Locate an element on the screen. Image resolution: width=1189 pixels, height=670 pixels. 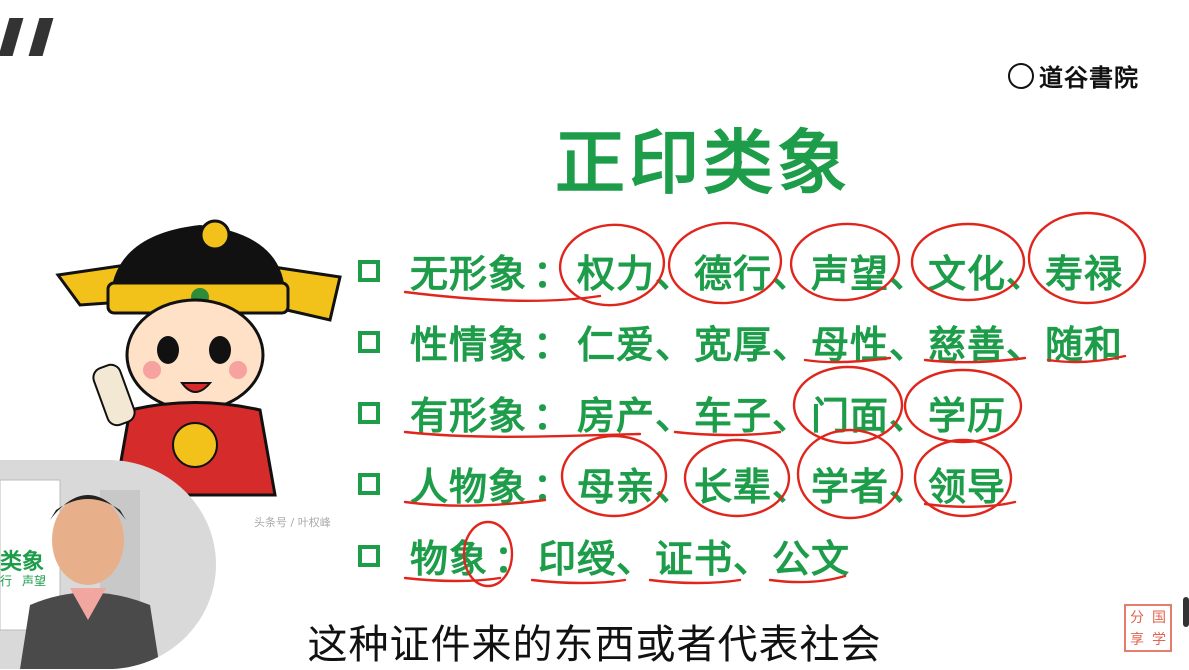
brand-seal-icon is located at coordinates (1021, 75).